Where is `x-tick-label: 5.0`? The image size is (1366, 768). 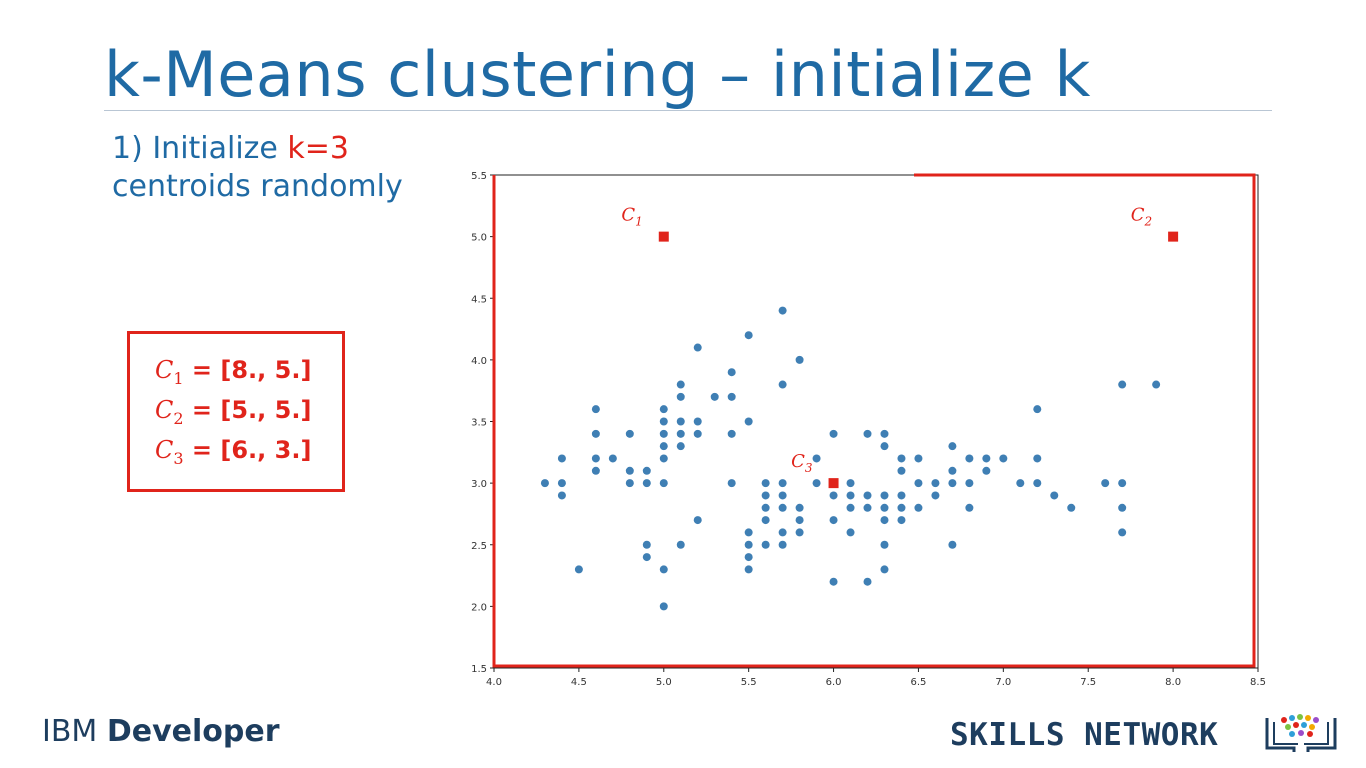
x-tick-label: 5.0 is located at coordinates (664, 682).